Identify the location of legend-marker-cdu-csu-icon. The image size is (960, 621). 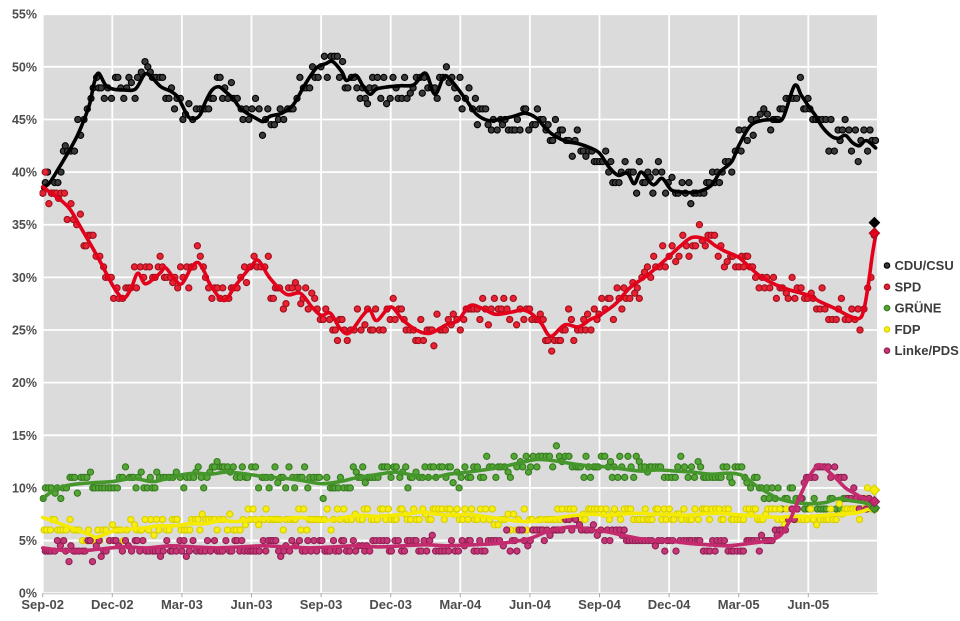
(887, 265).